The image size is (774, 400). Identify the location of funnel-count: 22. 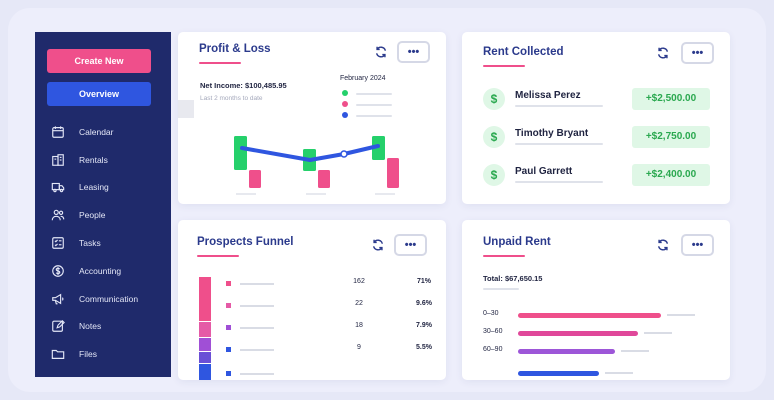
(359, 303).